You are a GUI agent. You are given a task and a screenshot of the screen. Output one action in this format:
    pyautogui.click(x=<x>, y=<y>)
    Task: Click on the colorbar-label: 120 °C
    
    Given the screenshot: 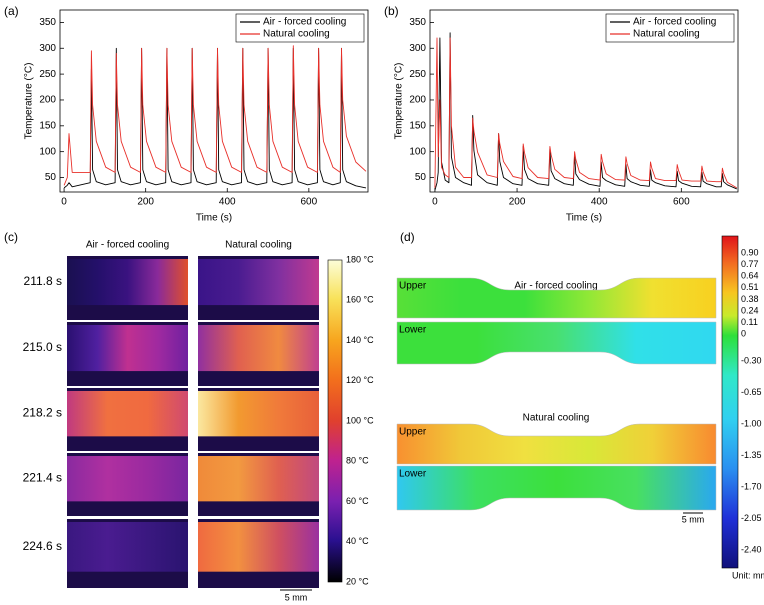 What is the action you would take?
    pyautogui.click(x=360, y=380)
    